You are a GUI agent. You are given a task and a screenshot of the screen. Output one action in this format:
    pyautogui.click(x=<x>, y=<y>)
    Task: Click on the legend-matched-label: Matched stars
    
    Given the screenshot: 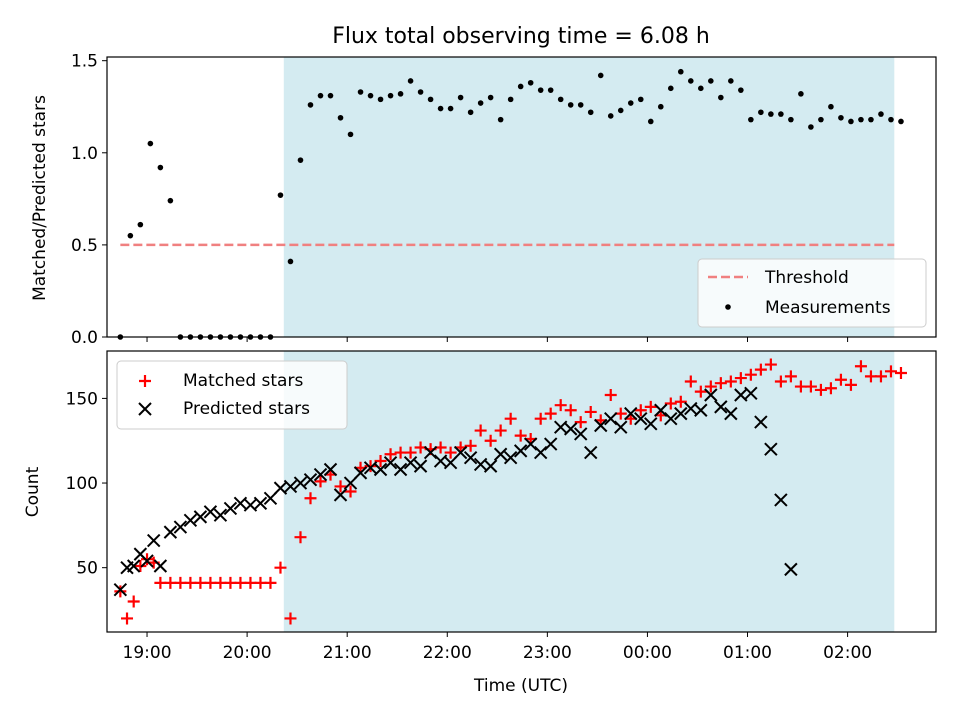 What is the action you would take?
    pyautogui.click(x=243, y=381)
    